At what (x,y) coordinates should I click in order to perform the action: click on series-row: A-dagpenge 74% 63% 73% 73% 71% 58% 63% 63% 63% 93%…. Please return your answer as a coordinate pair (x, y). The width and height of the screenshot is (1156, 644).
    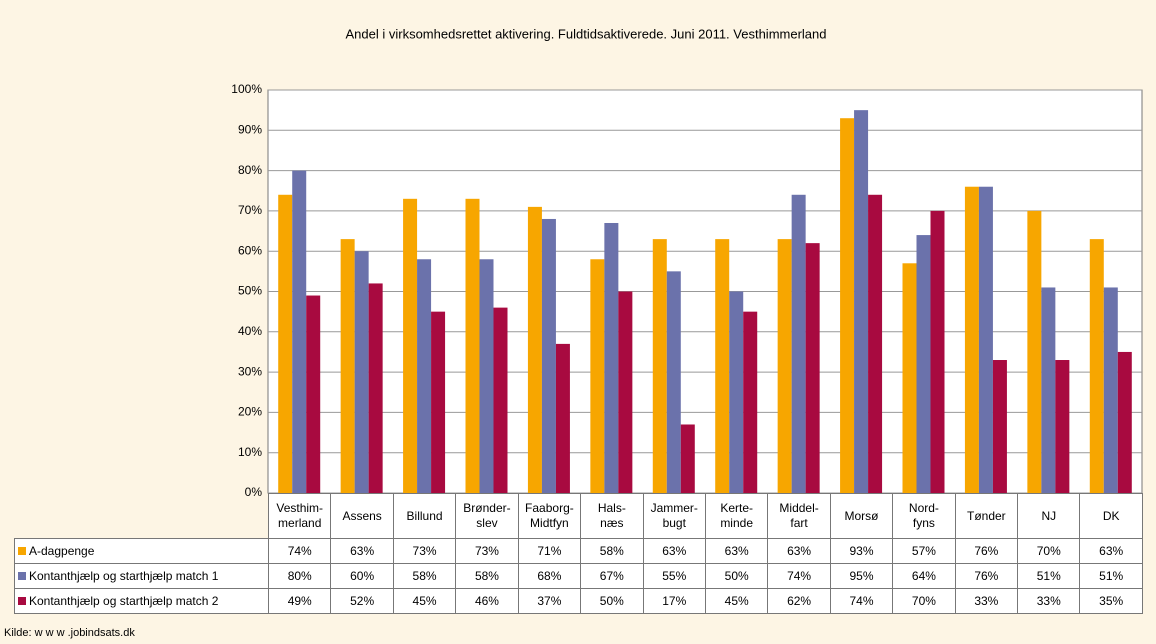
    Looking at the image, I should click on (578, 551).